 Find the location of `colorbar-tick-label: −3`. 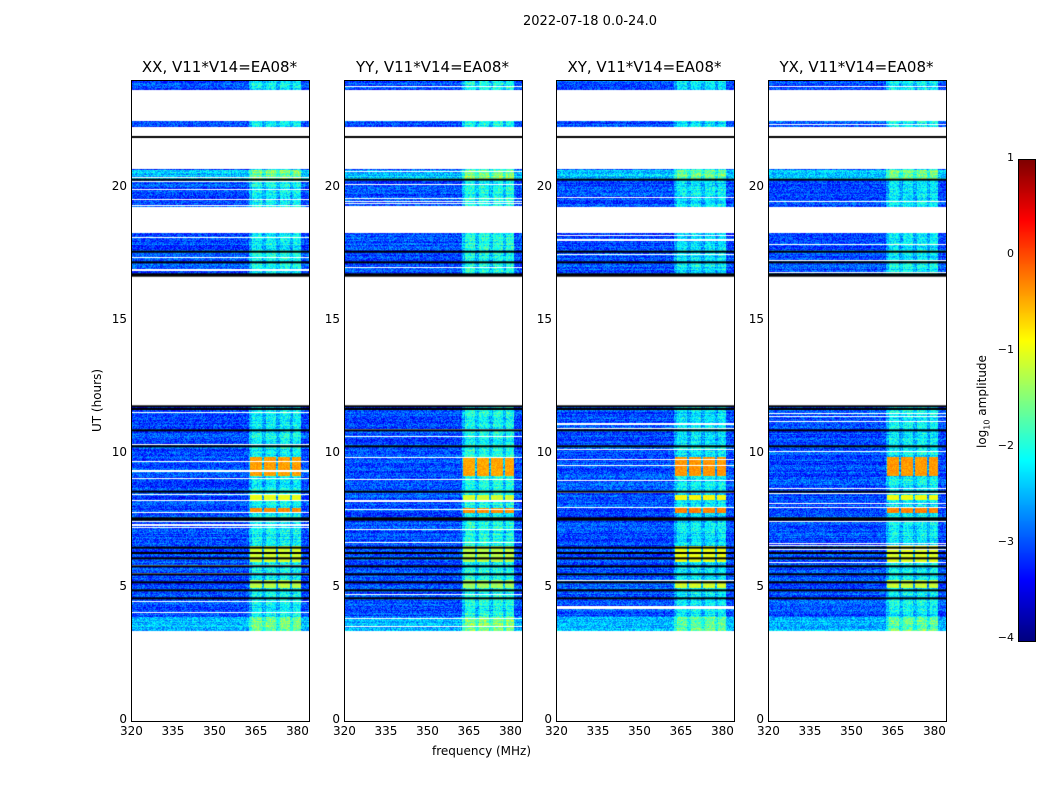

colorbar-tick-label: −3 is located at coordinates (1005, 541).